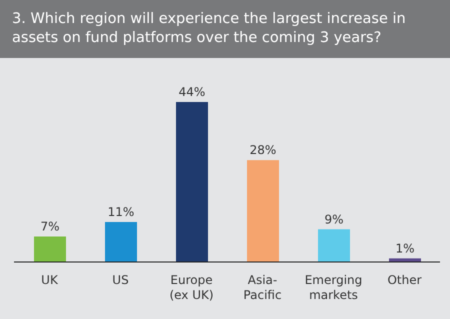 Image resolution: width=450 pixels, height=319 pixels. Describe the element at coordinates (191, 287) in the screenshot. I see `x-tick-label: Europe (ex UK)` at that location.